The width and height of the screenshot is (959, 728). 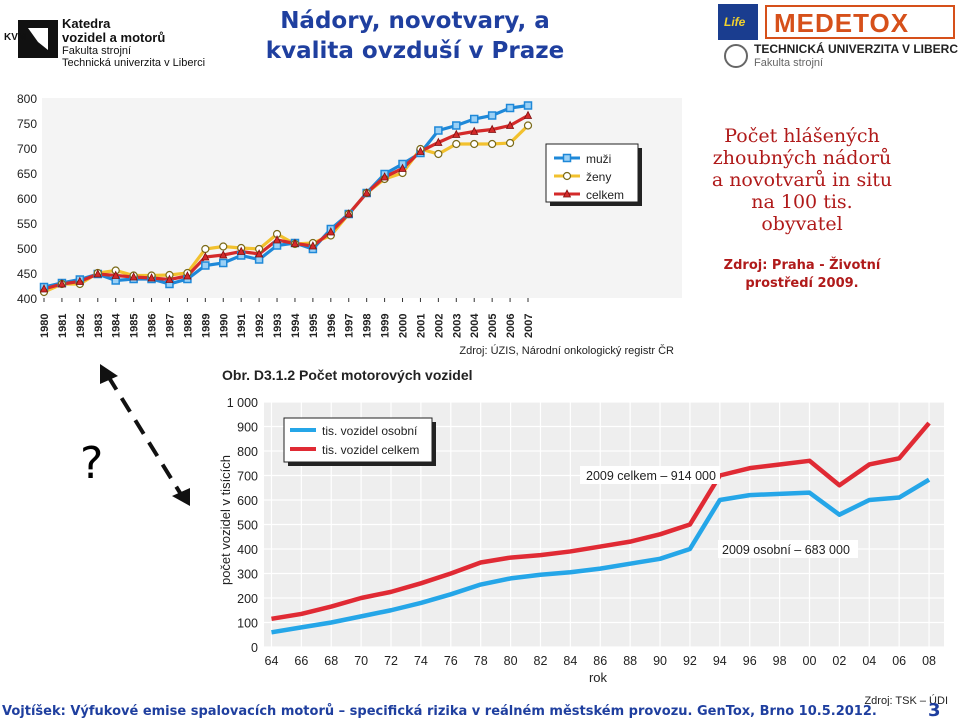 I want to click on vehicle-x-tick-label: 84, so click(x=570, y=661).